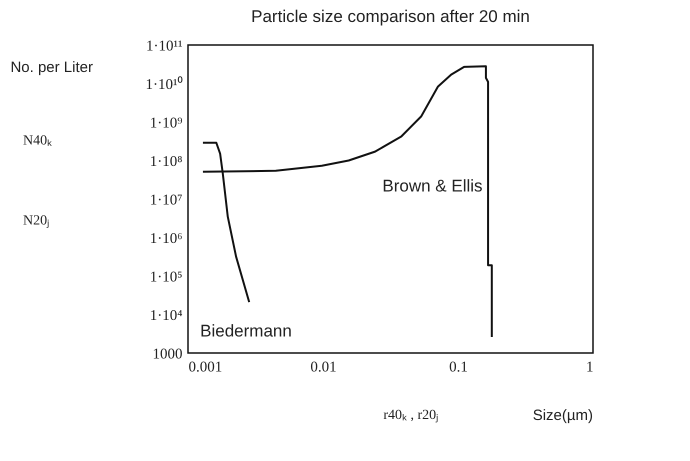 The height and width of the screenshot is (461, 690). What do you see at coordinates (390, 16) in the screenshot?
I see `chart-title: Particle size comparison after 20 min` at bounding box center [390, 16].